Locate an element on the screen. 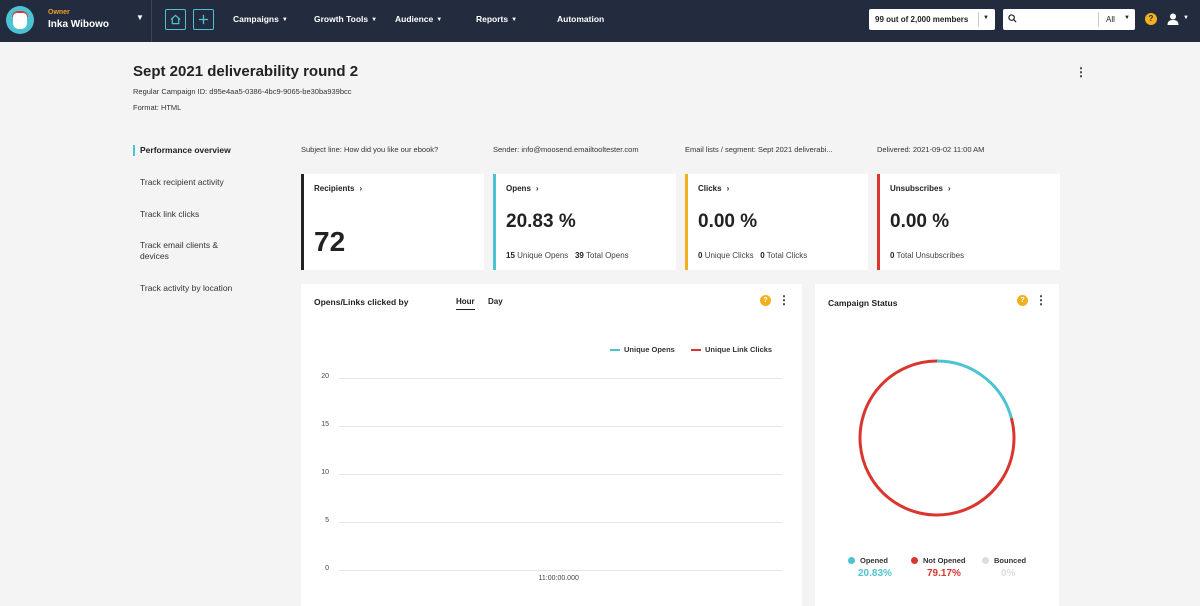 The image size is (1200, 606). search-icon is located at coordinates (1012, 18).